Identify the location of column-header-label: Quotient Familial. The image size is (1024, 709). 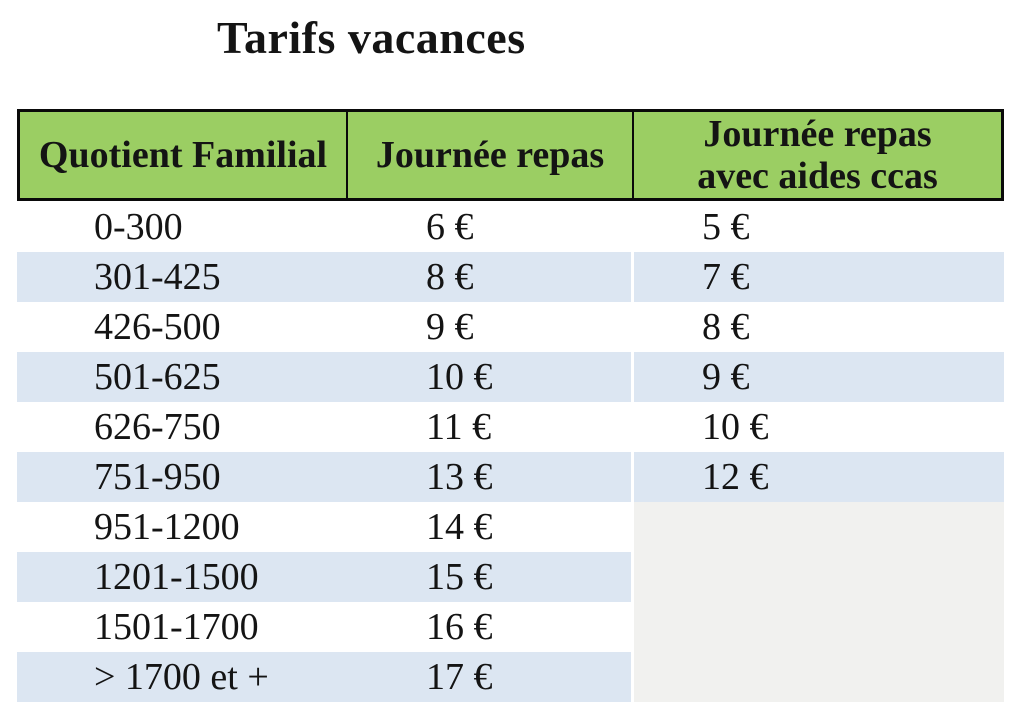
(183, 155).